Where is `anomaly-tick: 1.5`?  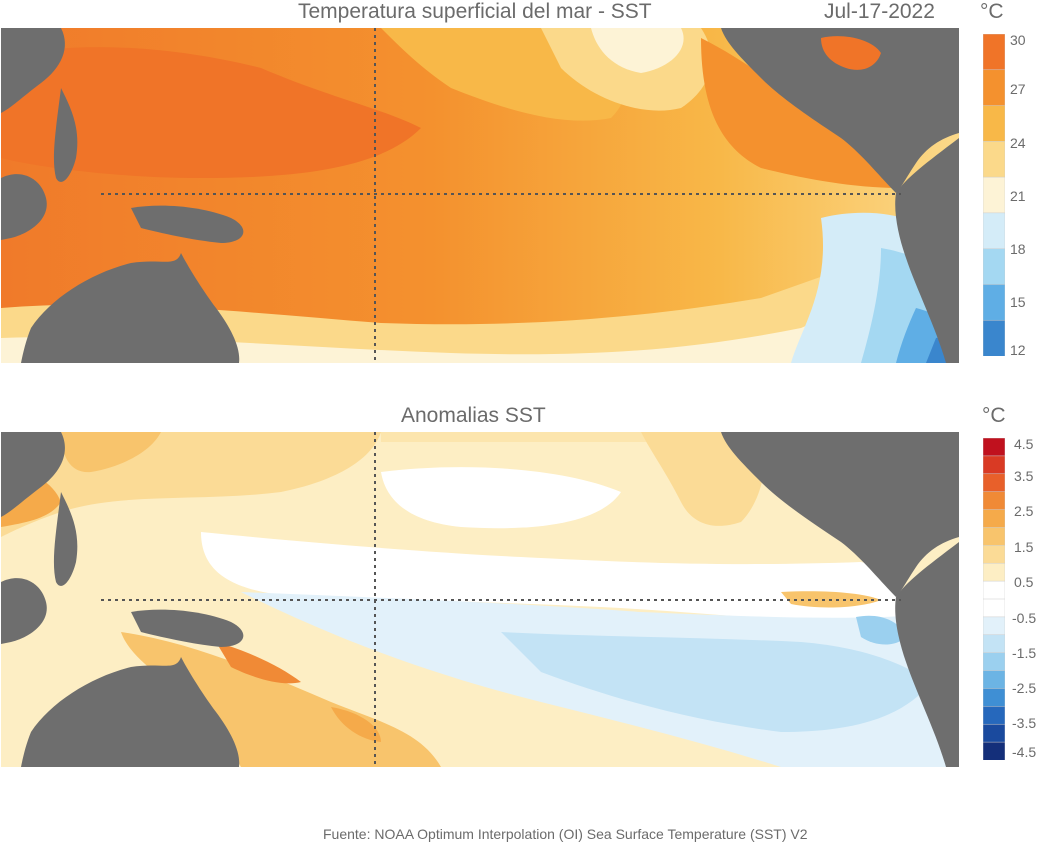 anomaly-tick: 1.5 is located at coordinates (1024, 547).